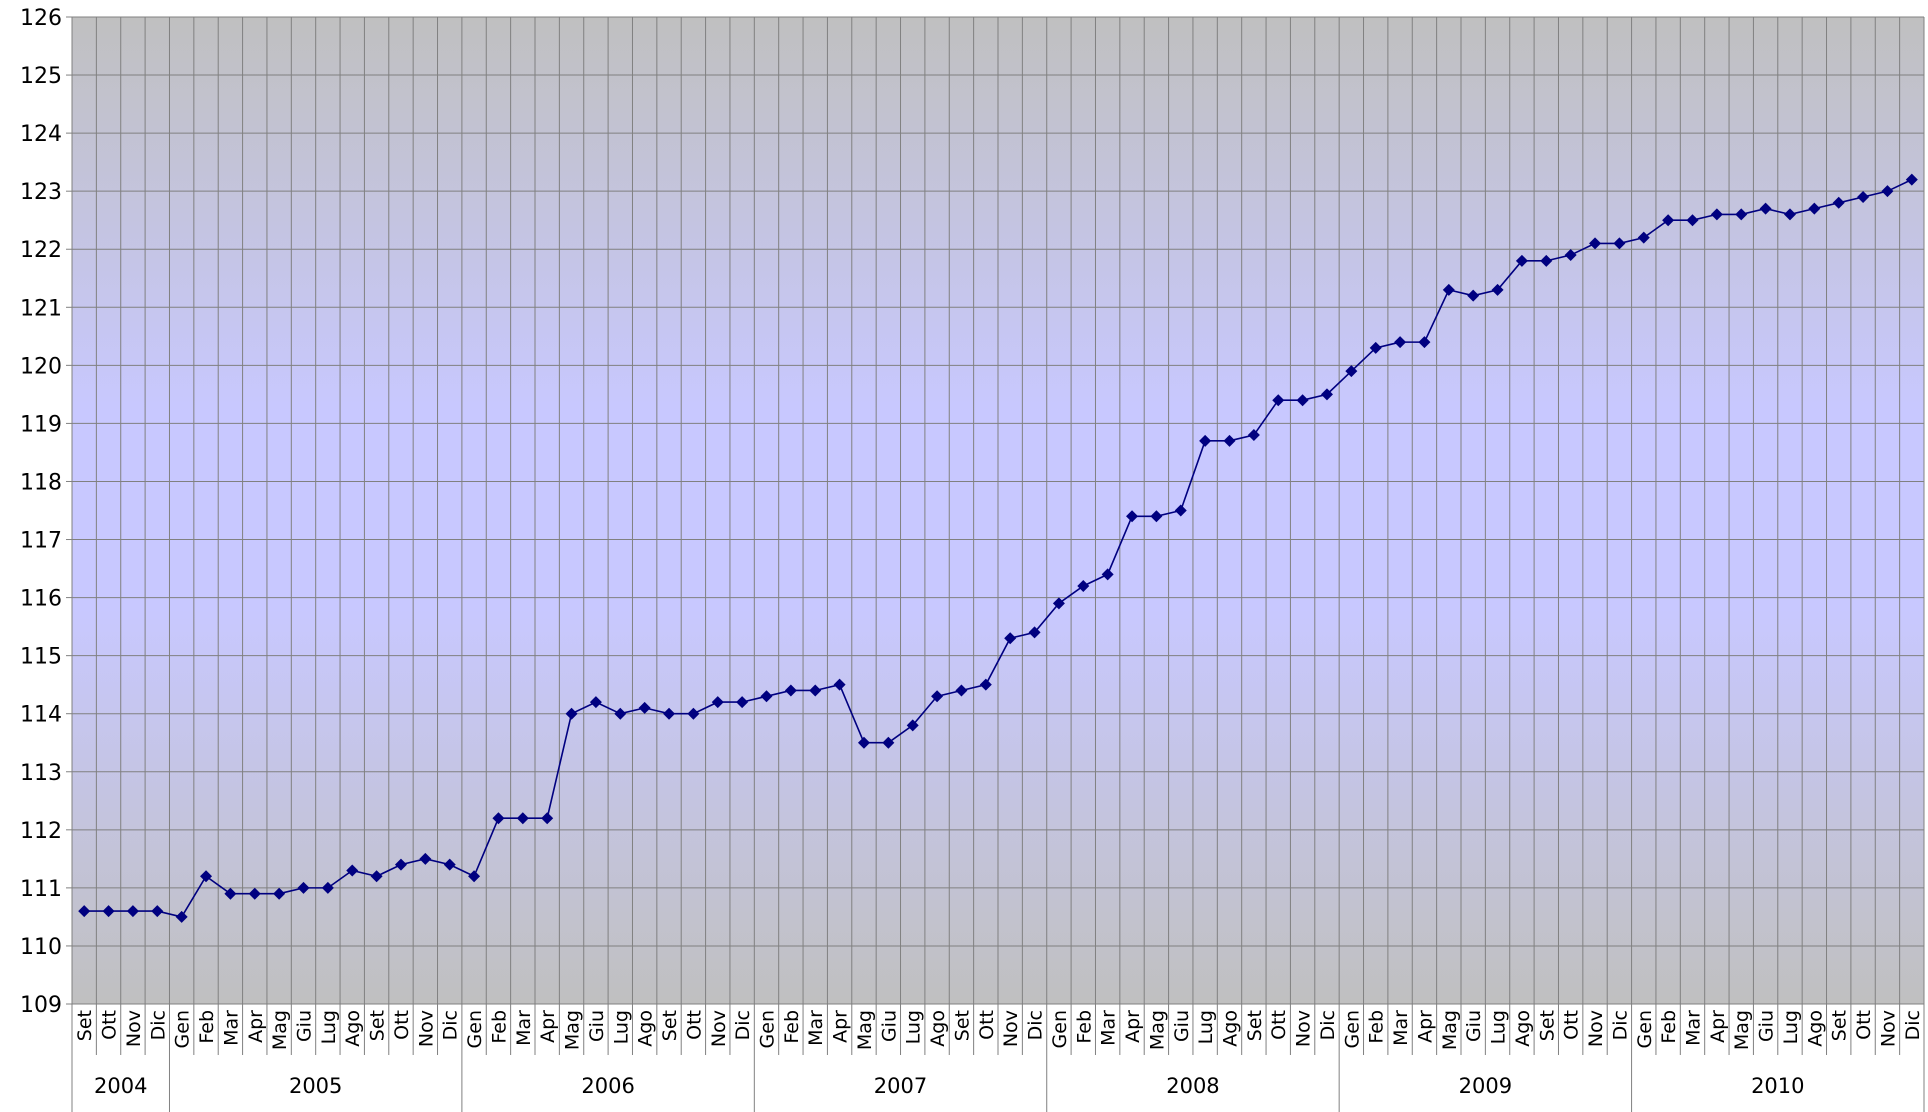 This screenshot has height=1112, width=1928. What do you see at coordinates (1328, 1025) in the screenshot?
I see `x-tick-label: Dic` at bounding box center [1328, 1025].